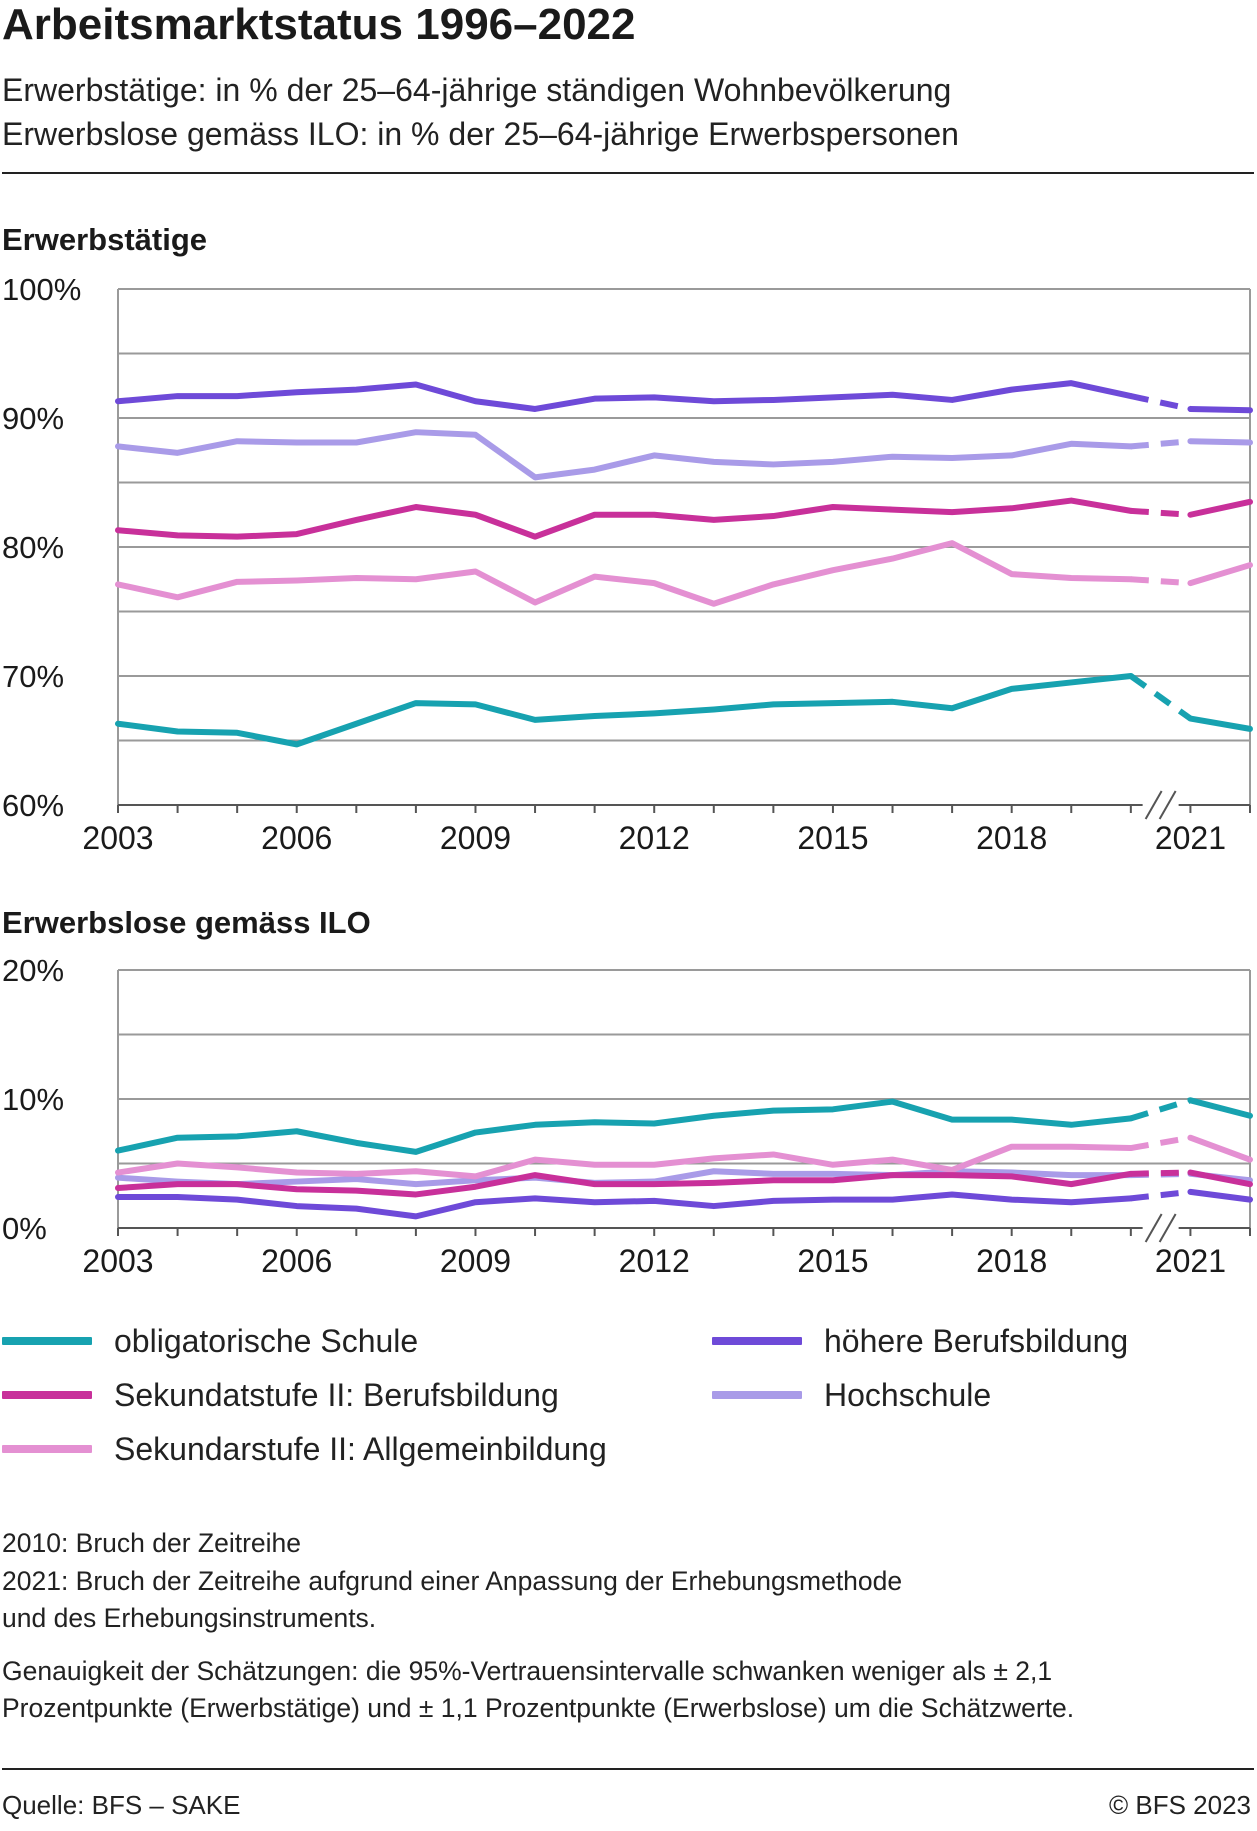 The height and width of the screenshot is (1831, 1257). Describe the element at coordinates (47, 1449) in the screenshot. I see `legend-swatch-sek2-allgemeinbildung` at that location.